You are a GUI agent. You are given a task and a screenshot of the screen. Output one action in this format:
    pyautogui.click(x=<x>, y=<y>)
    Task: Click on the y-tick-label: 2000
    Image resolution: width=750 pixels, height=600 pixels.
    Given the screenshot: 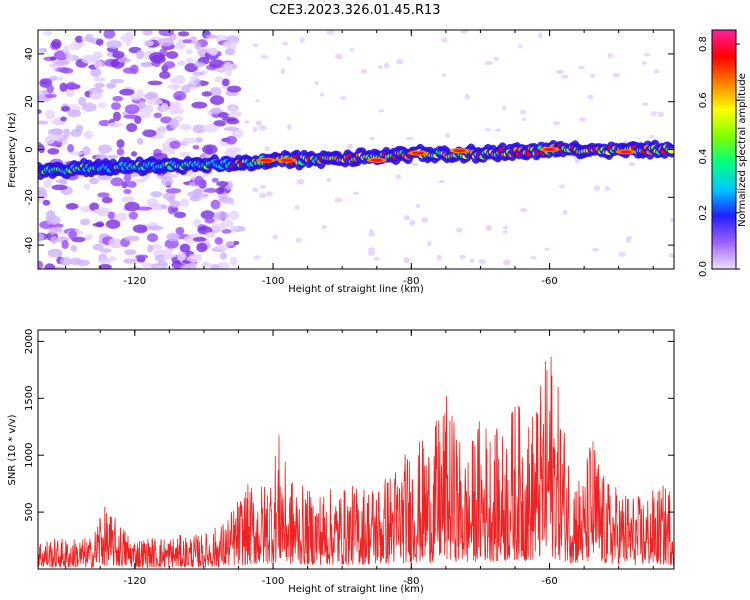 What is the action you would take?
    pyautogui.click(x=29, y=341)
    